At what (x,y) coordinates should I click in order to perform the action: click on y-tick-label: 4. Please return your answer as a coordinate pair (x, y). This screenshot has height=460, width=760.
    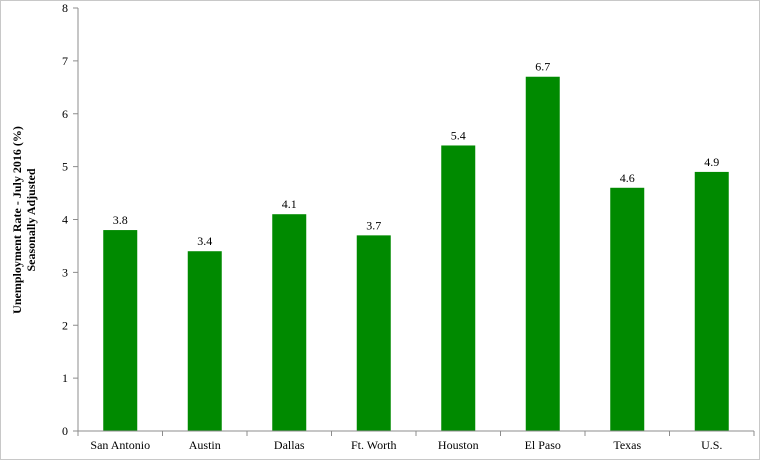
    Looking at the image, I should click on (65, 220).